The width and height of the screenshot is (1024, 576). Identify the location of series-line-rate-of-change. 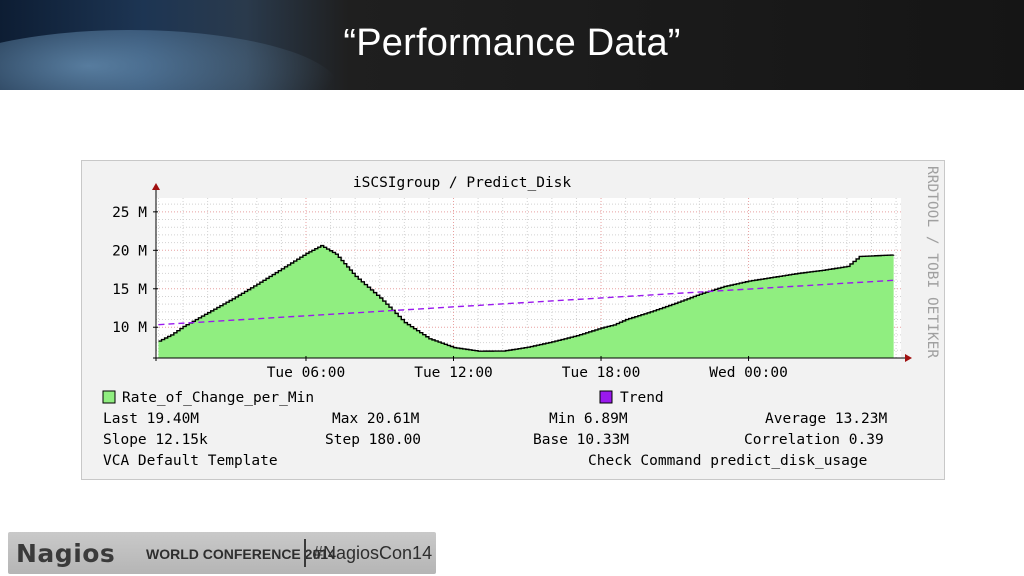
(526, 298).